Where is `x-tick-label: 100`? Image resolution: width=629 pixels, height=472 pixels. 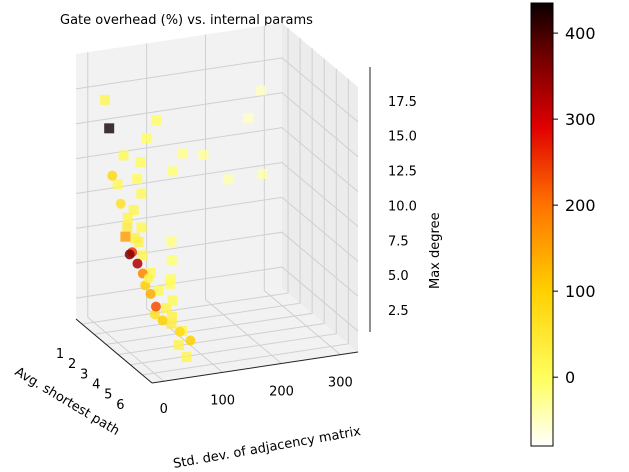
x-tick-label: 100 is located at coordinates (222, 400).